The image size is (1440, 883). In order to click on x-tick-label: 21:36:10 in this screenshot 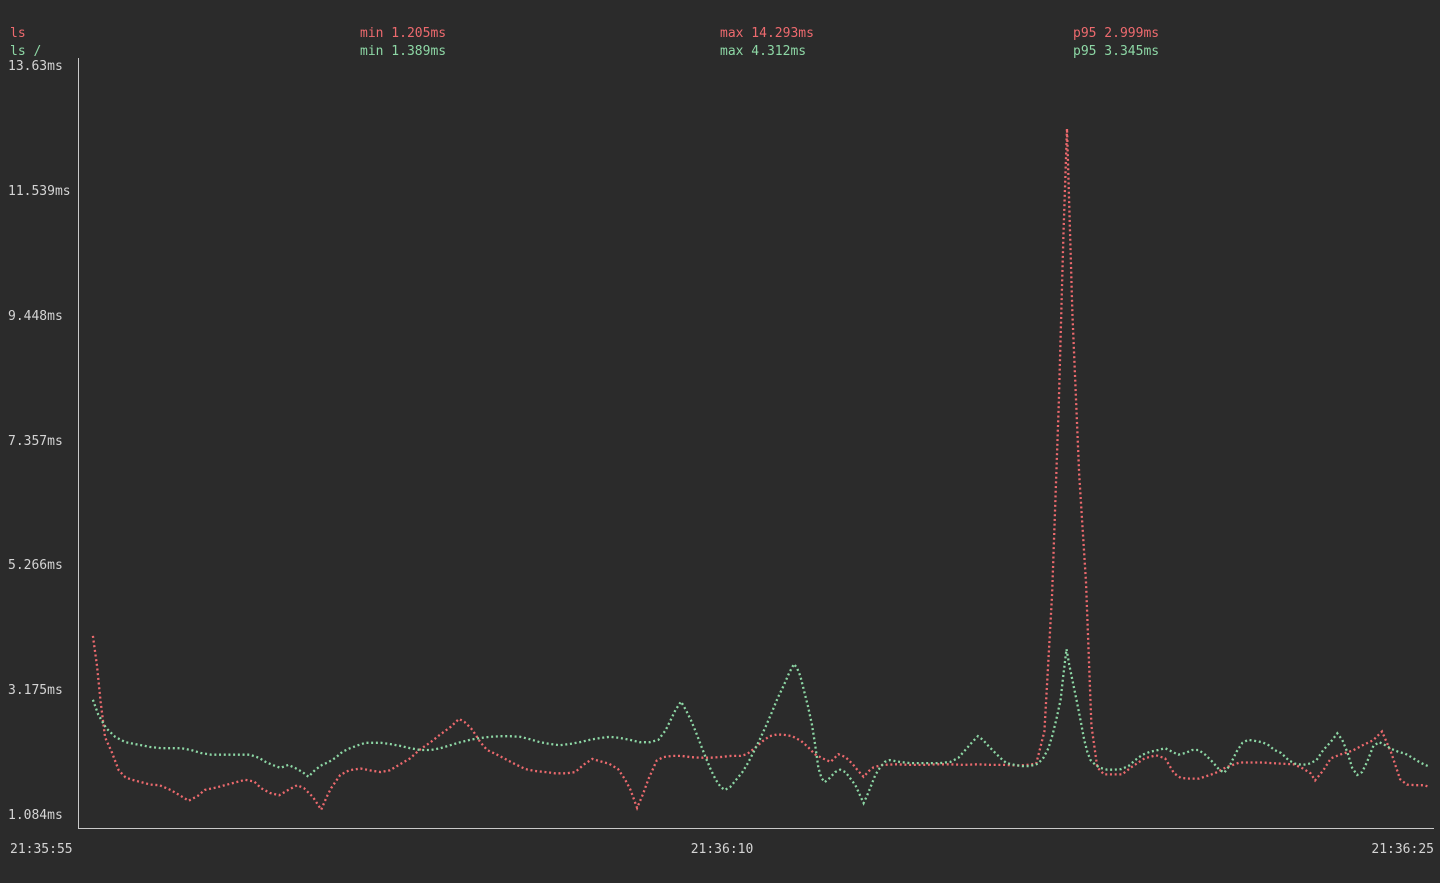, I will do `click(722, 849)`.